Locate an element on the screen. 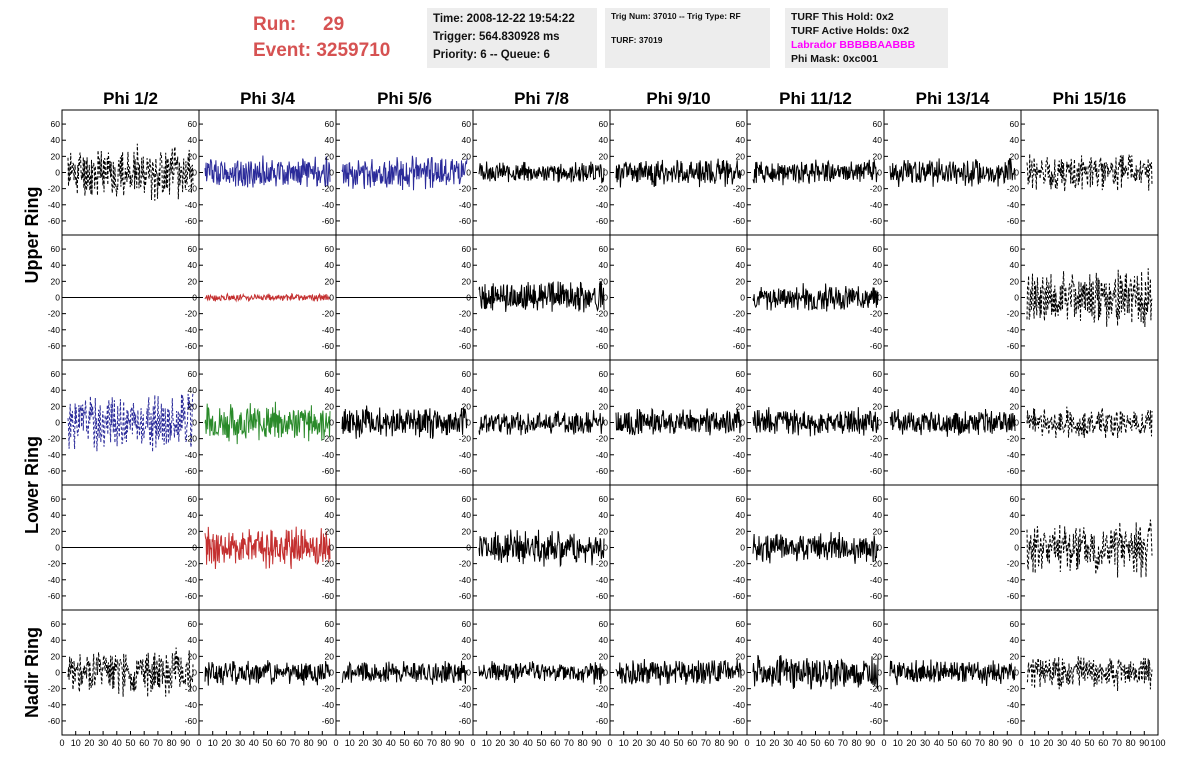  column-header-6: Phi 11/12 is located at coordinates (815, 98).